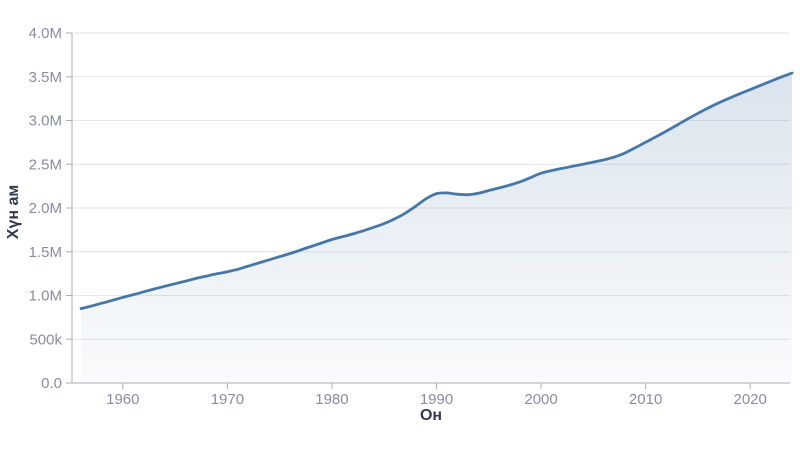  What do you see at coordinates (749, 399) in the screenshot?
I see `x-tick-label: 2020` at bounding box center [749, 399].